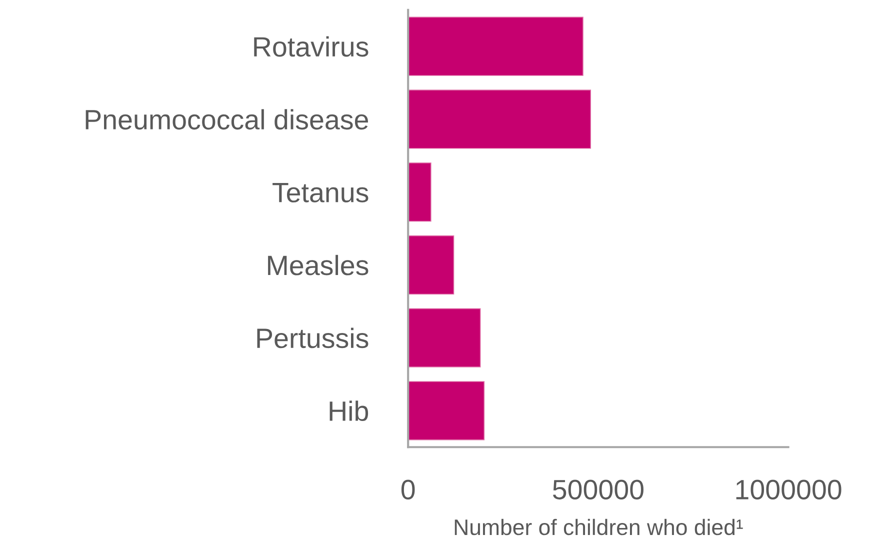 This screenshot has width=872, height=552. Describe the element at coordinates (227, 119) in the screenshot. I see `y-tick-label: Pneumococcal disease` at that location.